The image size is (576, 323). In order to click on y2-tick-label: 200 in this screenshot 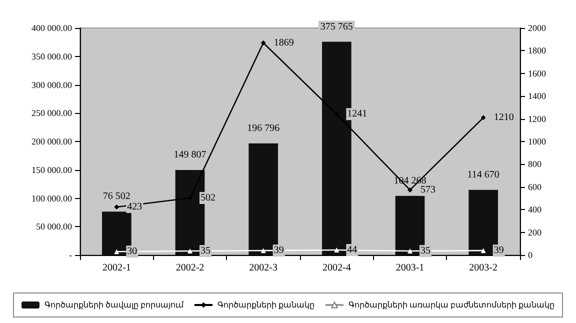, I will do `click(535, 232)`.